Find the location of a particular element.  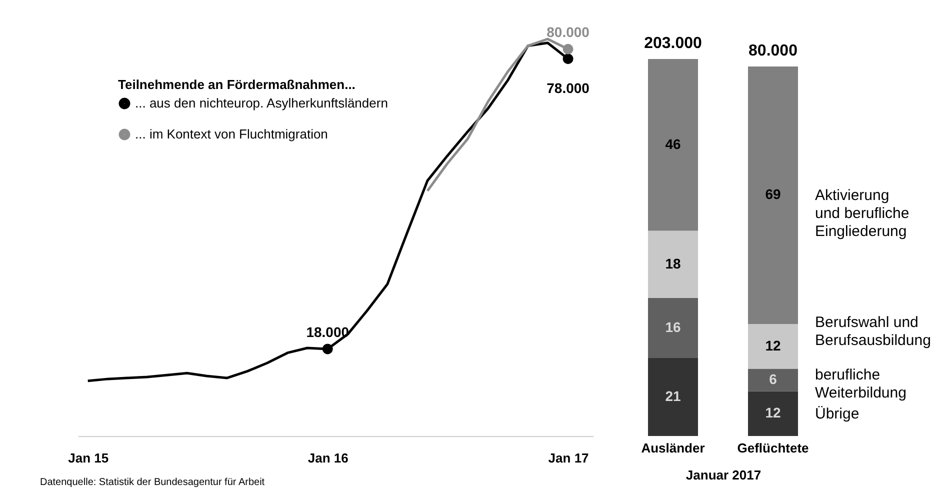

annotation: 203.000 is located at coordinates (673, 43).